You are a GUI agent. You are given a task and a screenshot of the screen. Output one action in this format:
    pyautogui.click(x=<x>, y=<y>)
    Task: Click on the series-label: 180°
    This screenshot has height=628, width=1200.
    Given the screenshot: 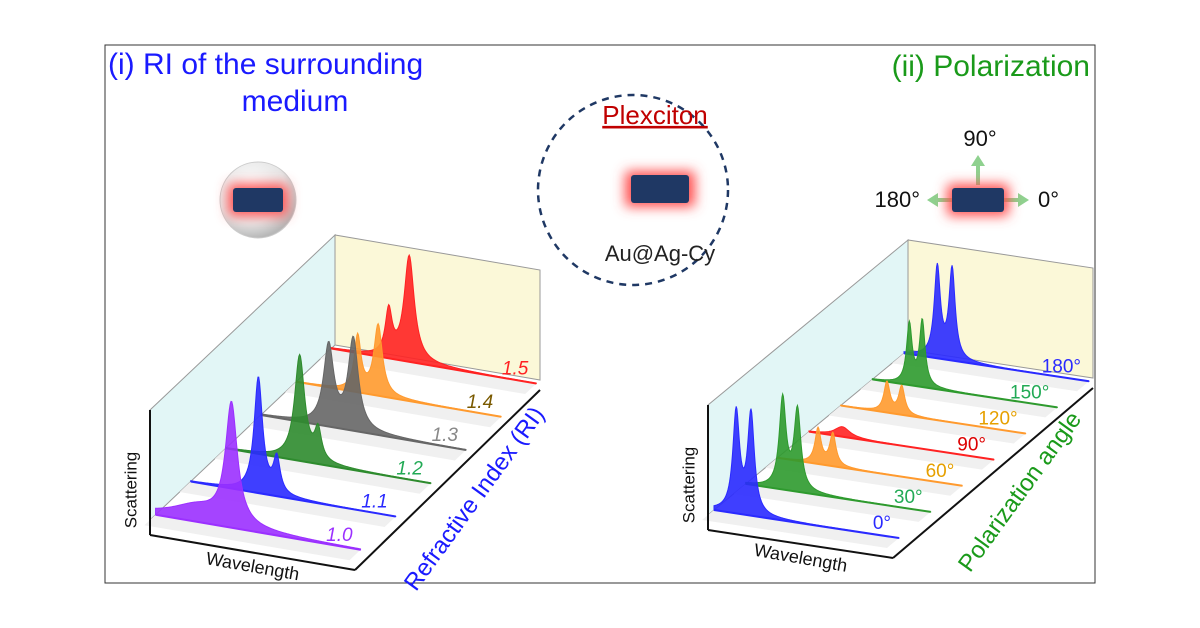 What is the action you would take?
    pyautogui.click(x=1061, y=366)
    